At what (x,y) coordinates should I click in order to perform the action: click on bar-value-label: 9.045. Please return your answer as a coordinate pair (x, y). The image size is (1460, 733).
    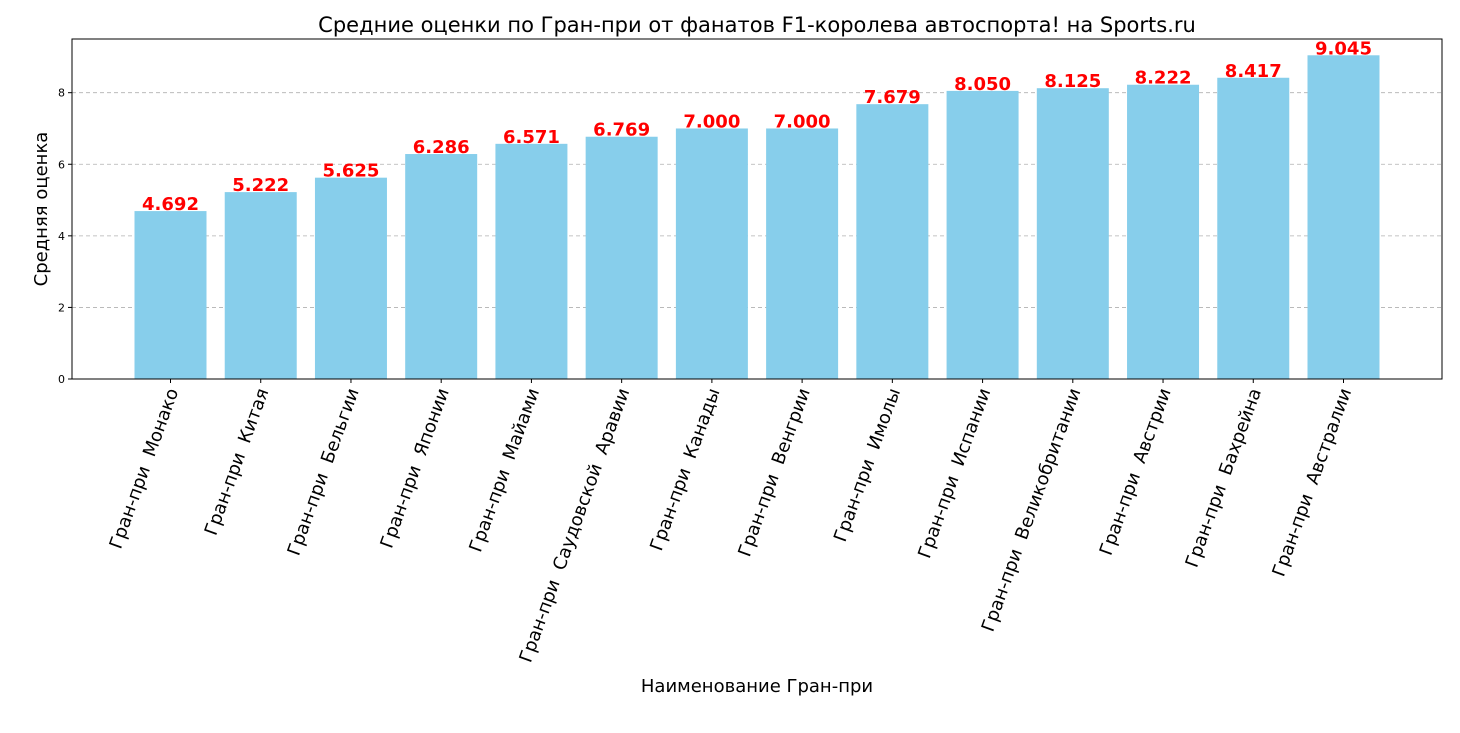
    Looking at the image, I should click on (1343, 48).